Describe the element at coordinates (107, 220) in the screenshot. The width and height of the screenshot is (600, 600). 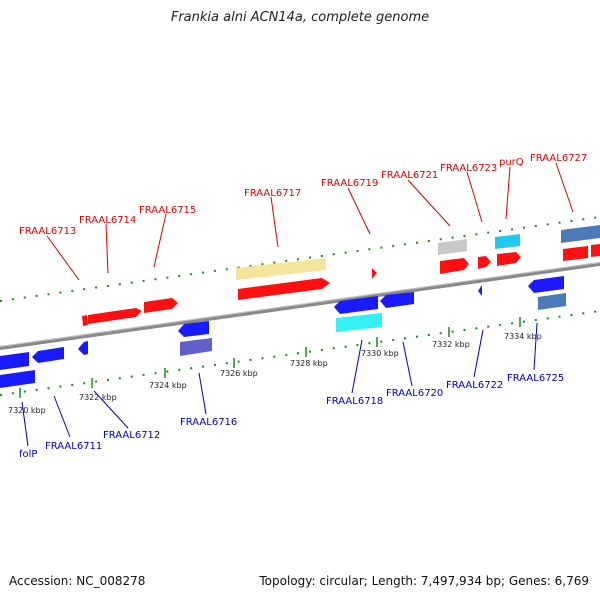
I see `gene-label-fraal6714: FRAAL6714` at that location.